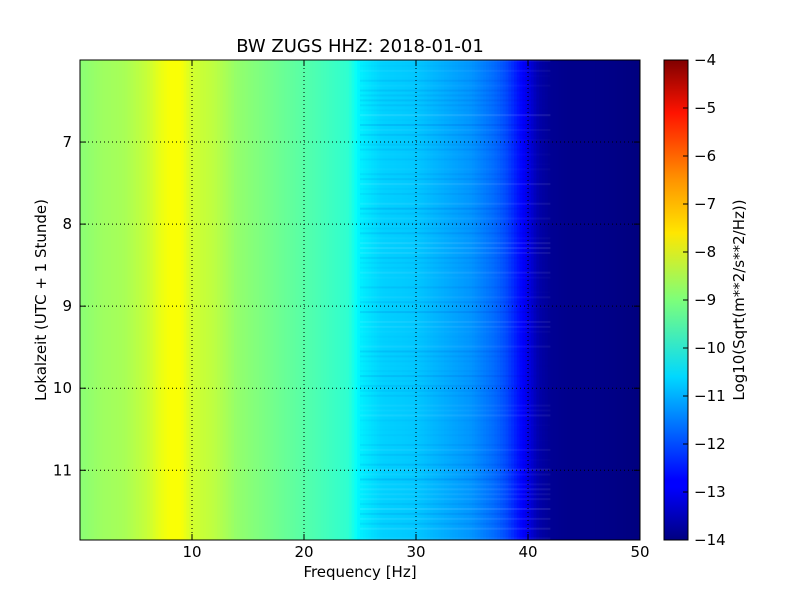  I want to click on colorbar-label: Log10(Sqrt(m**2/s**2/Hz)), so click(739, 299).